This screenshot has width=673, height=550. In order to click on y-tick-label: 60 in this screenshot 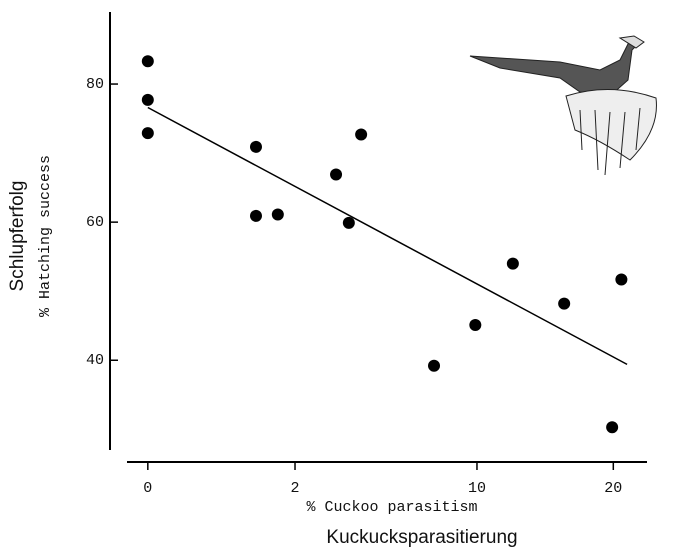, I will do `click(95, 222)`.